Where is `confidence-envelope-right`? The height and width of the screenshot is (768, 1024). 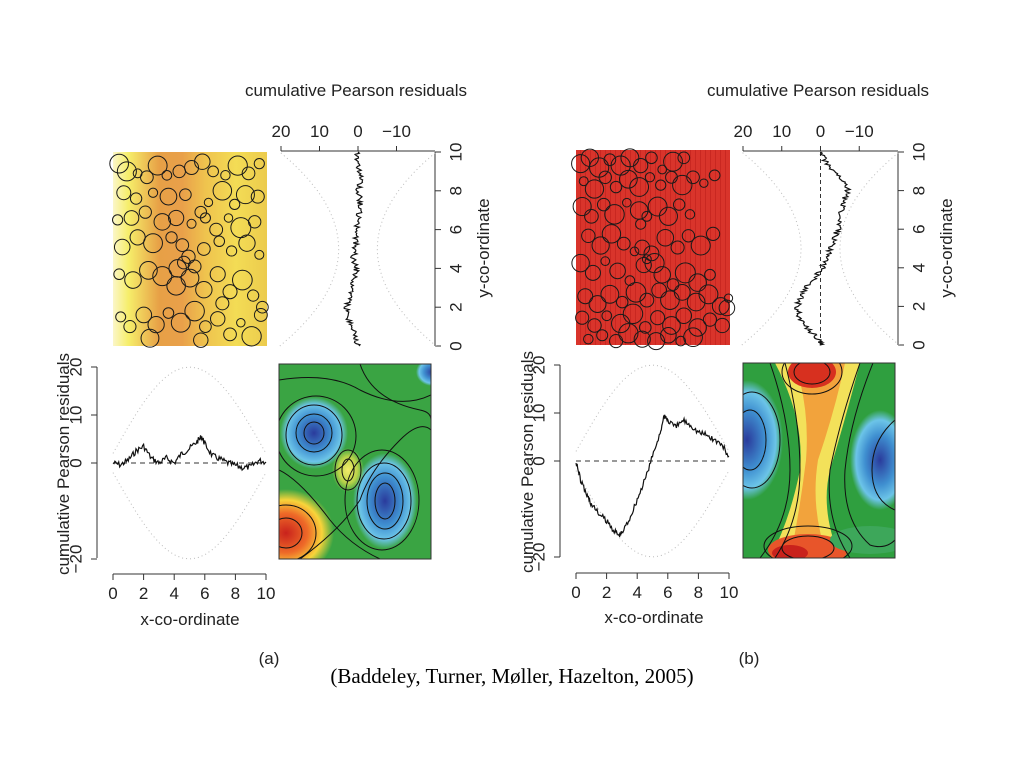
confidence-envelope-right is located at coordinates (869, 248).